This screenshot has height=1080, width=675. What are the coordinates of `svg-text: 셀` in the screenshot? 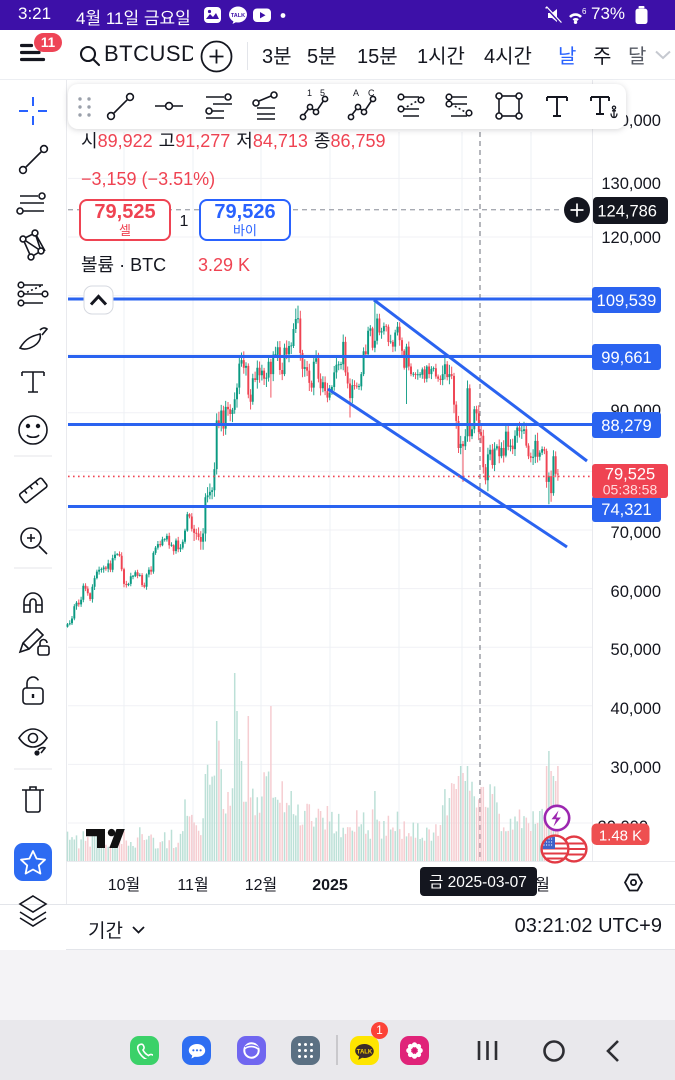 It's located at (125, 230).